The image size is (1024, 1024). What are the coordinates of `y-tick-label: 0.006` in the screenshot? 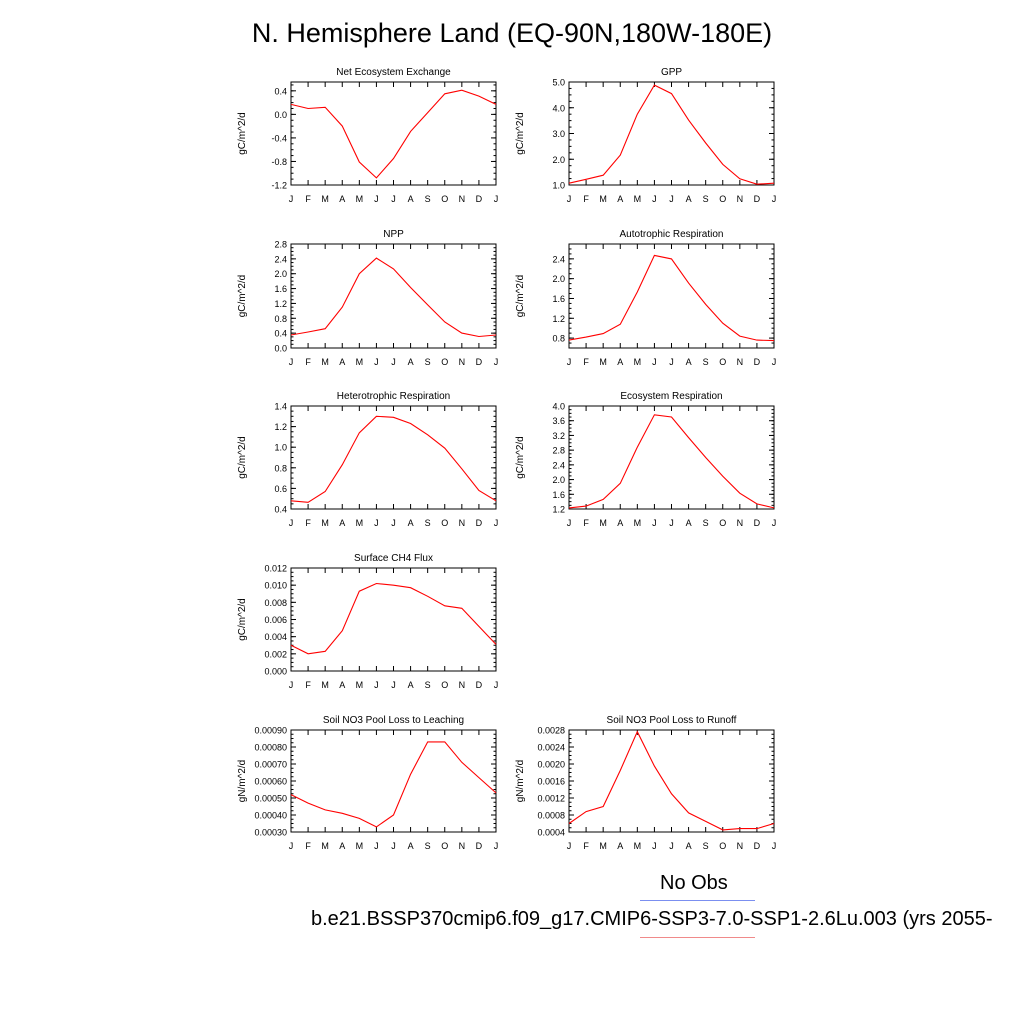 It's located at (275, 620).